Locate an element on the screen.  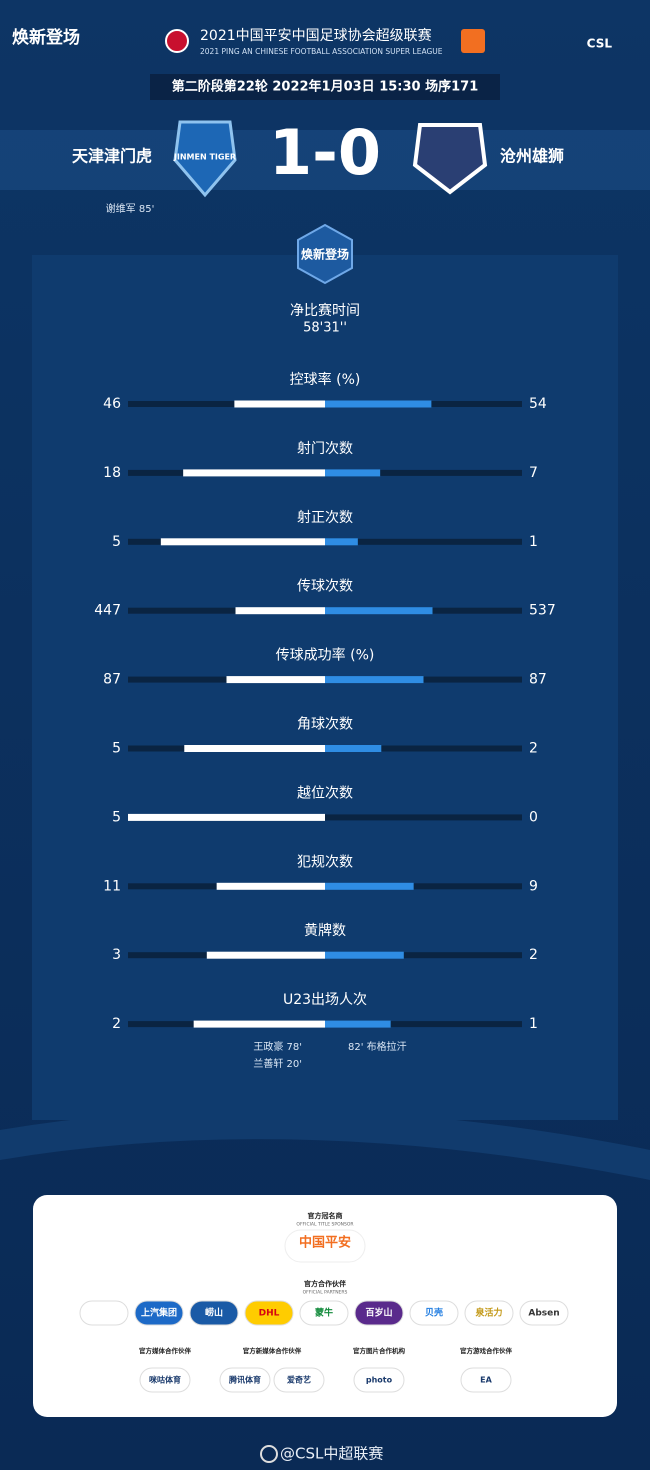
away-value: 0 is located at coordinates (533, 817).